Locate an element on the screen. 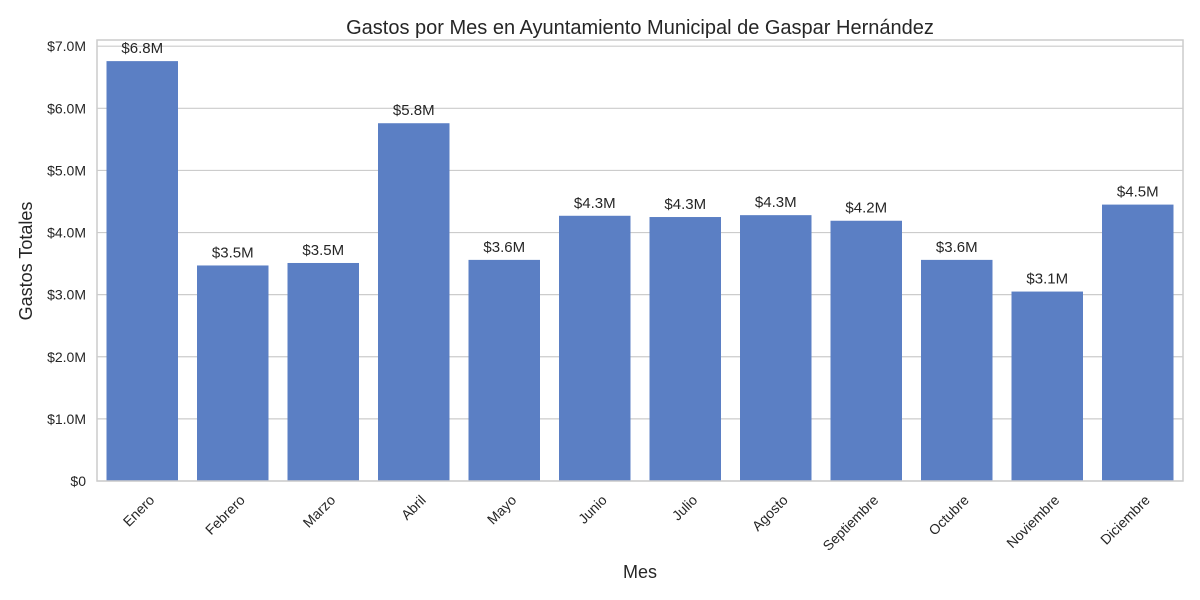 This screenshot has width=1200, height=600. y-tick-label: $7.0M is located at coordinates (66, 46).